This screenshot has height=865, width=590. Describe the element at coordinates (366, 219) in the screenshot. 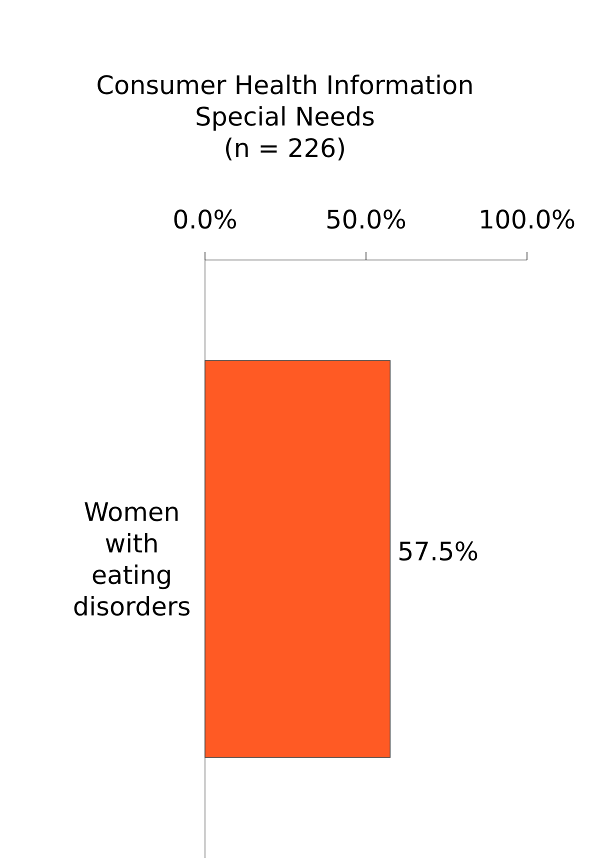

I see `x-tick-label: 50.0%` at that location.